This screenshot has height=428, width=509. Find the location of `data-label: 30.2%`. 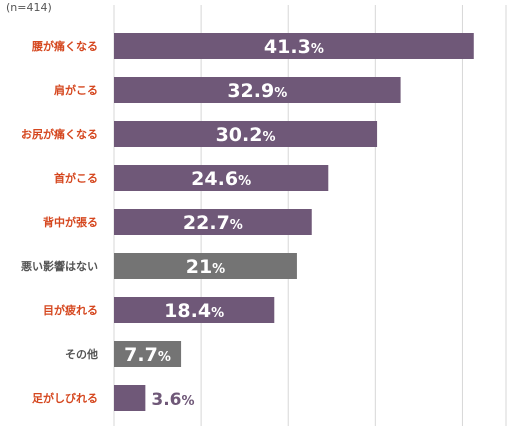

data-label: 30.2% is located at coordinates (246, 135).